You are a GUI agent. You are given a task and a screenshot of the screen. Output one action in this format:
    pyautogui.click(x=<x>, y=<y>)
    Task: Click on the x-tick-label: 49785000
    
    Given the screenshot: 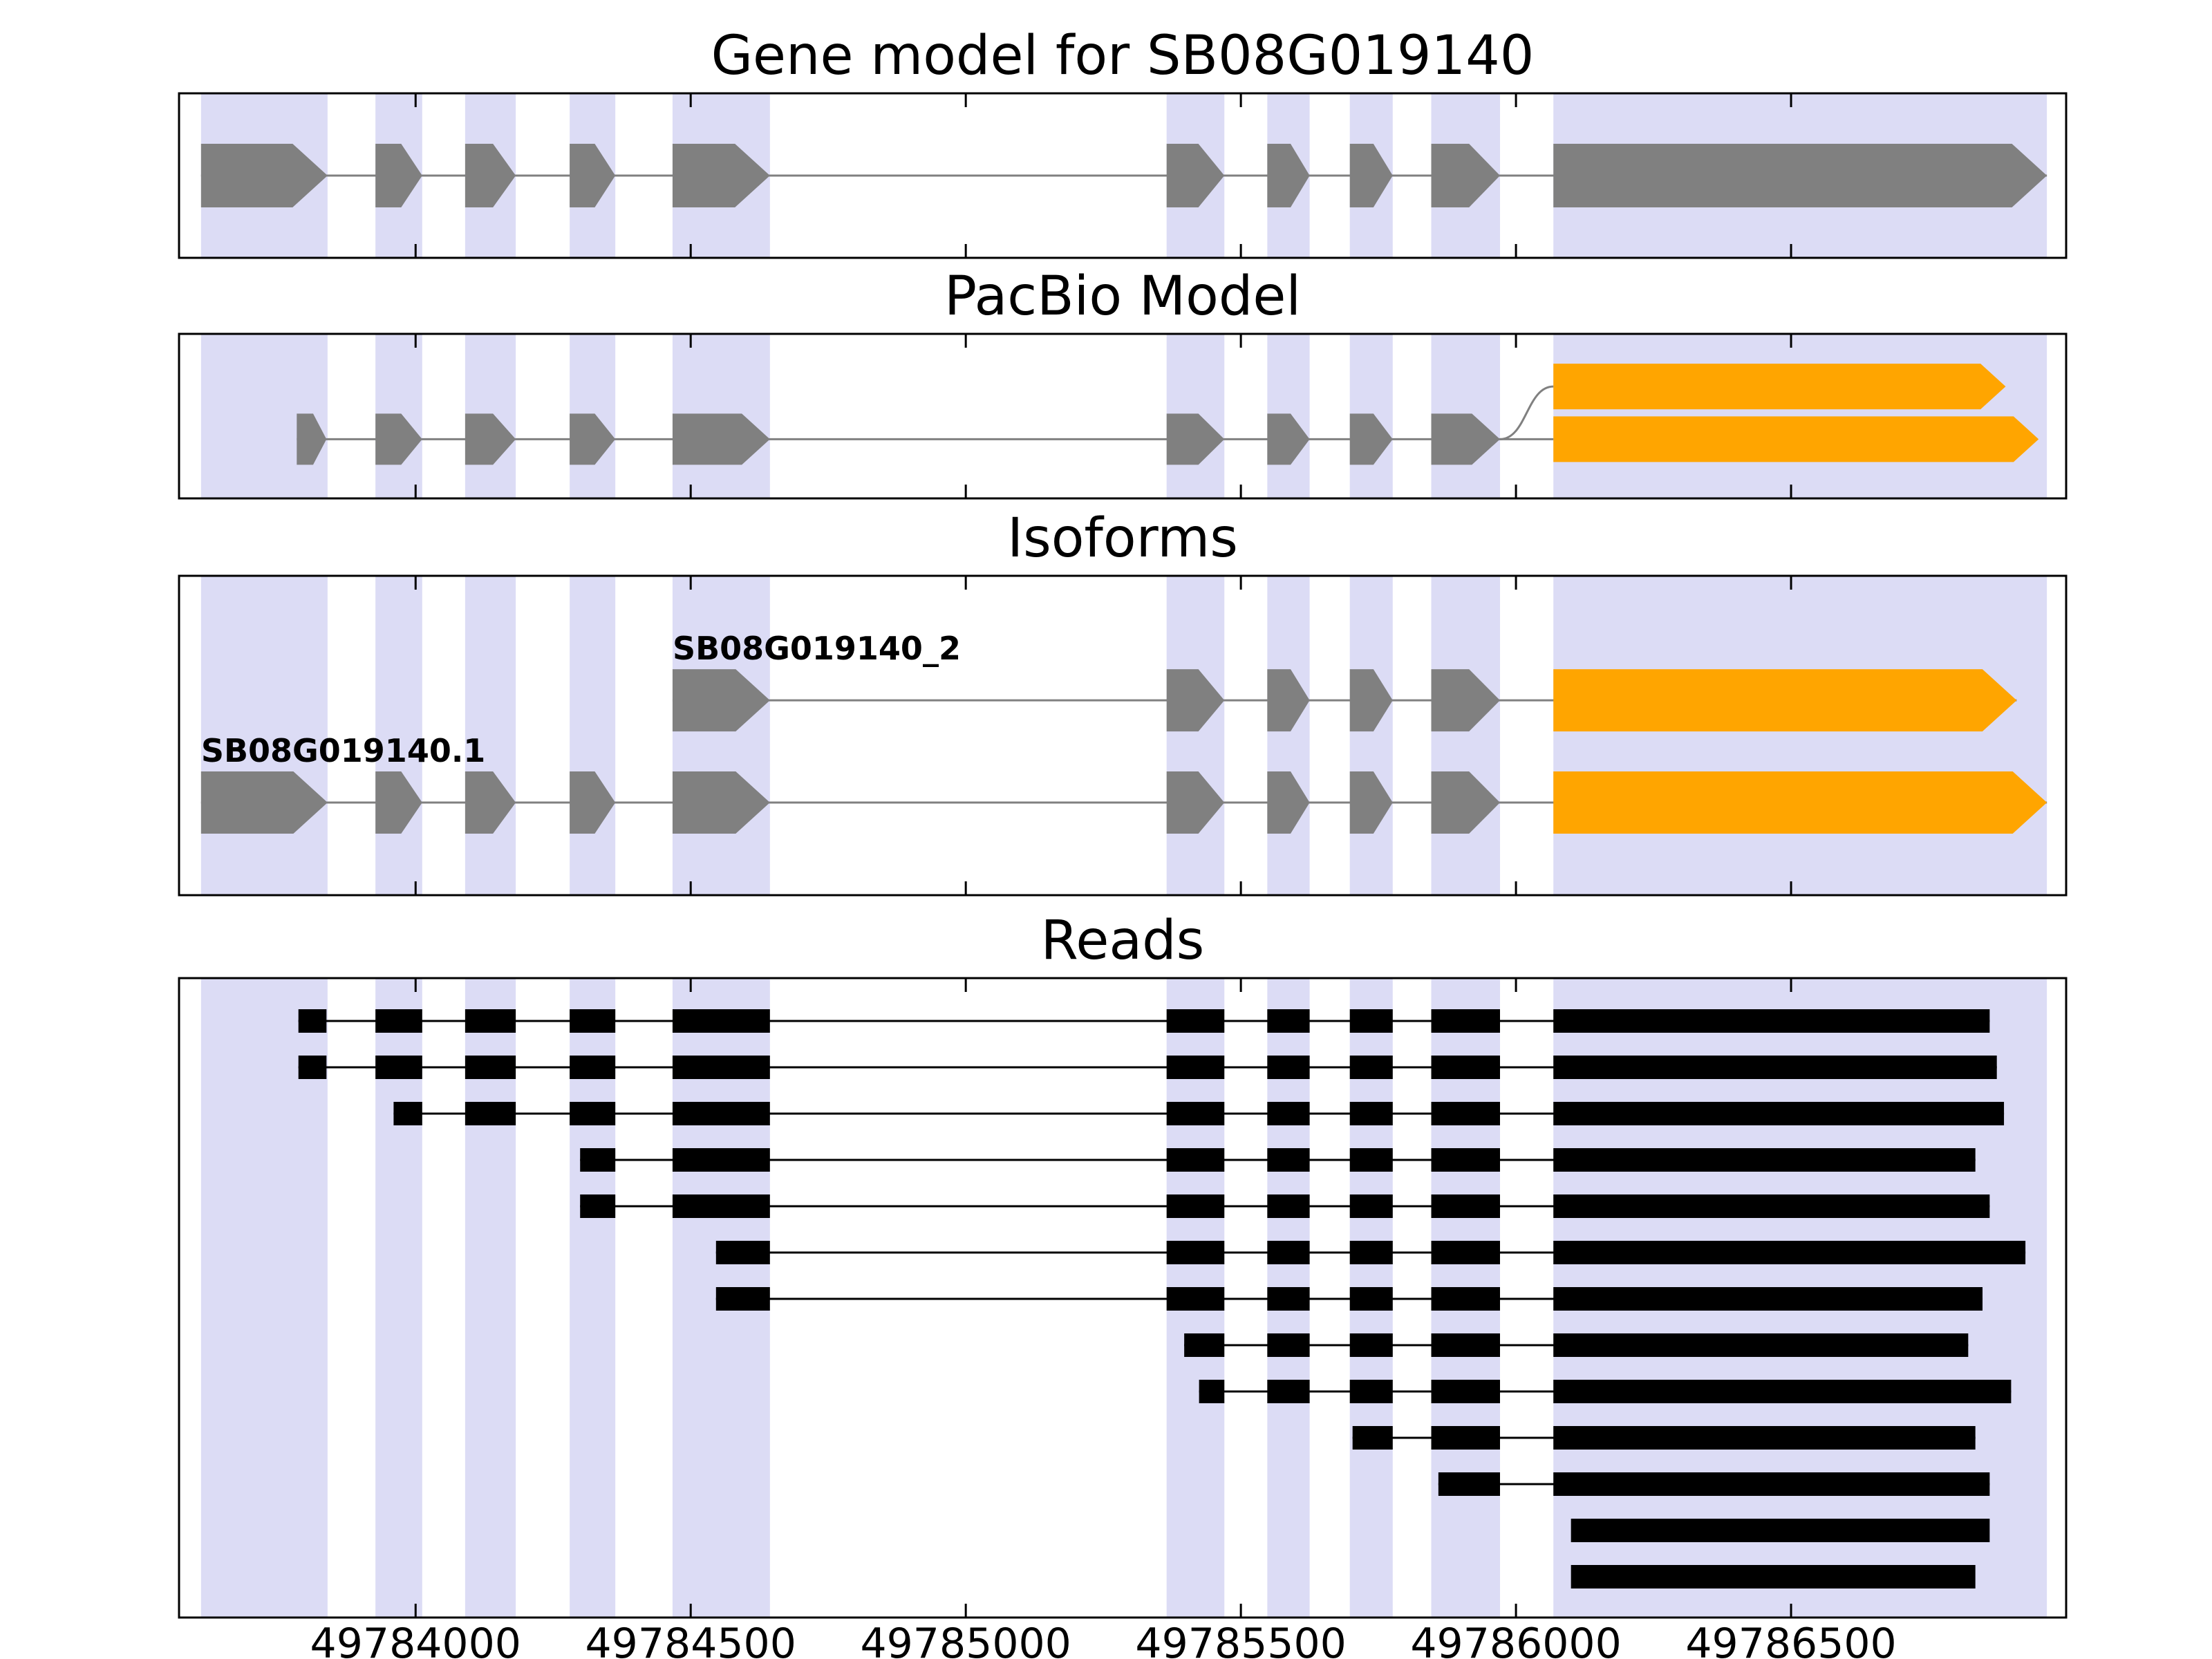 What is the action you would take?
    pyautogui.click(x=965, y=1639)
    